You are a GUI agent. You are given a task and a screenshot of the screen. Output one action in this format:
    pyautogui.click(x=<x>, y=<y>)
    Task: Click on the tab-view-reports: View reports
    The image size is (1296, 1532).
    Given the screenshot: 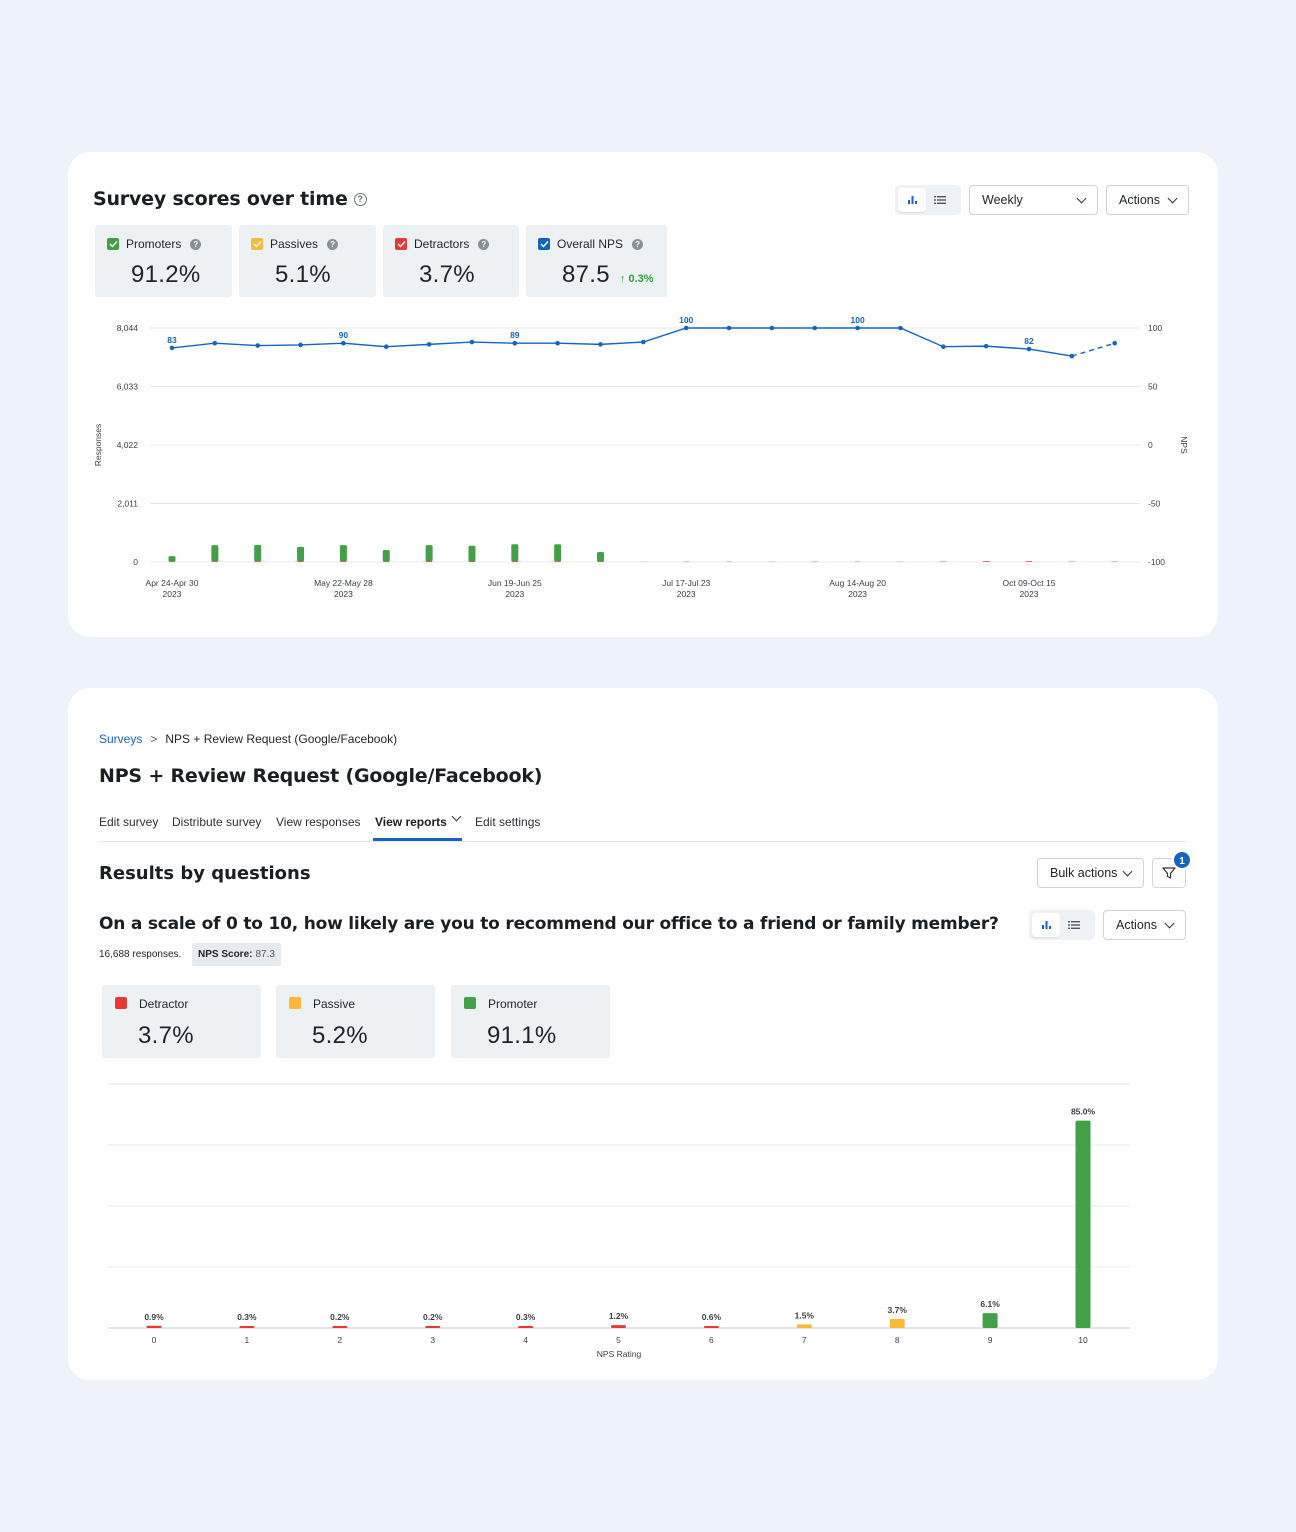 What is the action you would take?
    pyautogui.click(x=411, y=822)
    